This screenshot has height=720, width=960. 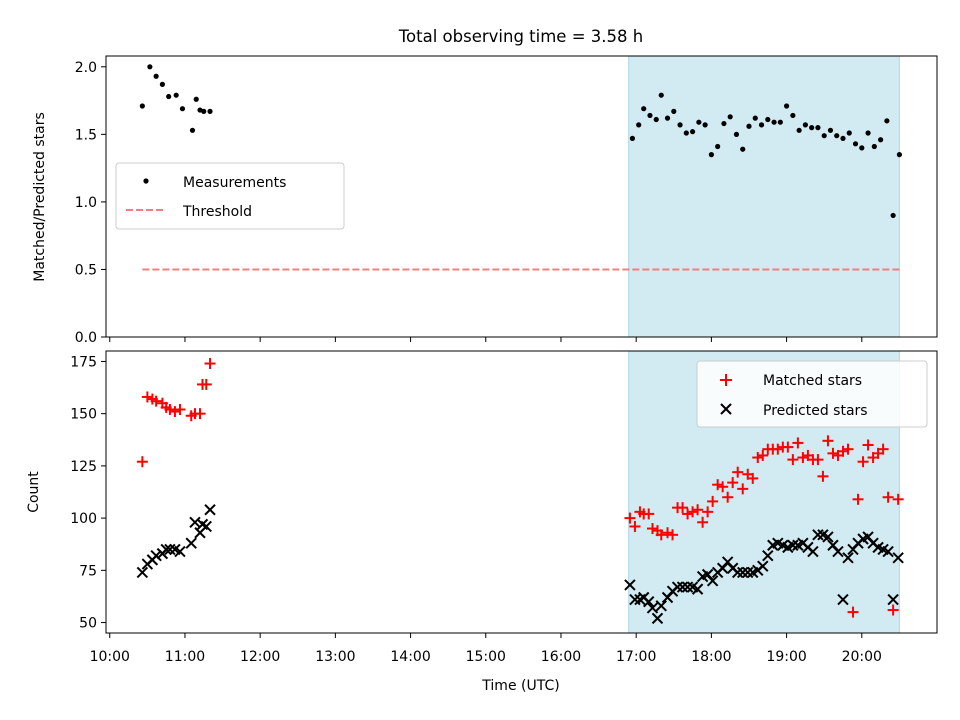 I want to click on x-tick-label: 17:00, so click(x=636, y=657).